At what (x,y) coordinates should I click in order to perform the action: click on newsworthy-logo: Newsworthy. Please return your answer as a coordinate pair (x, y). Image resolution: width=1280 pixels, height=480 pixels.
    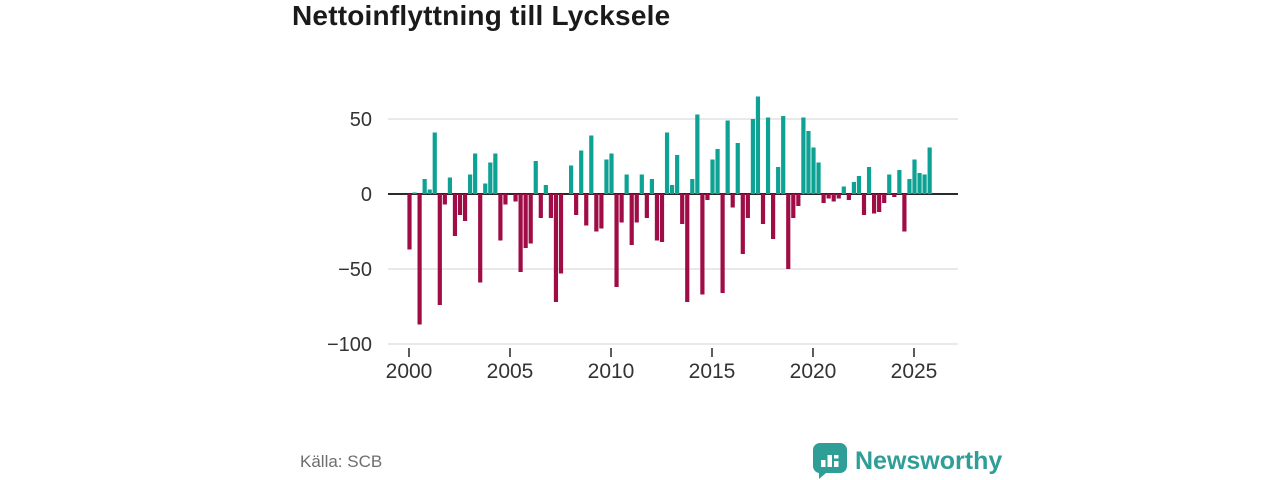
    Looking at the image, I should click on (907, 461).